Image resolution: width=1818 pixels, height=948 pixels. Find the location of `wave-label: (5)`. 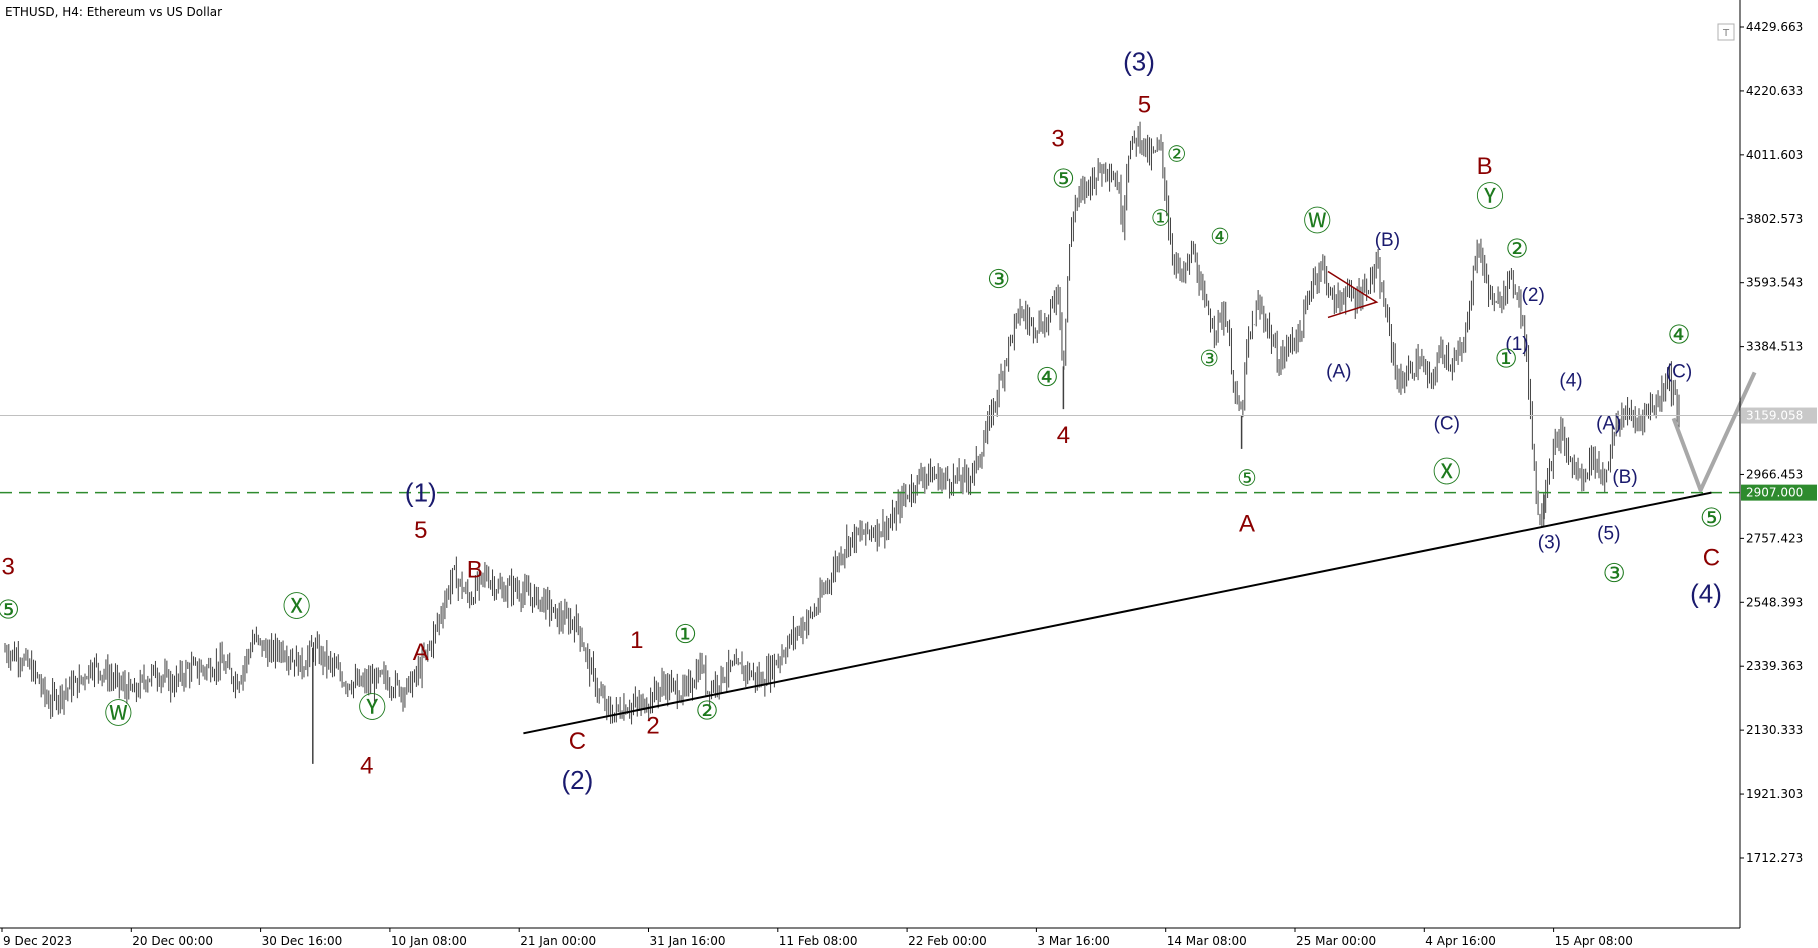

wave-label: (5) is located at coordinates (1608, 534).